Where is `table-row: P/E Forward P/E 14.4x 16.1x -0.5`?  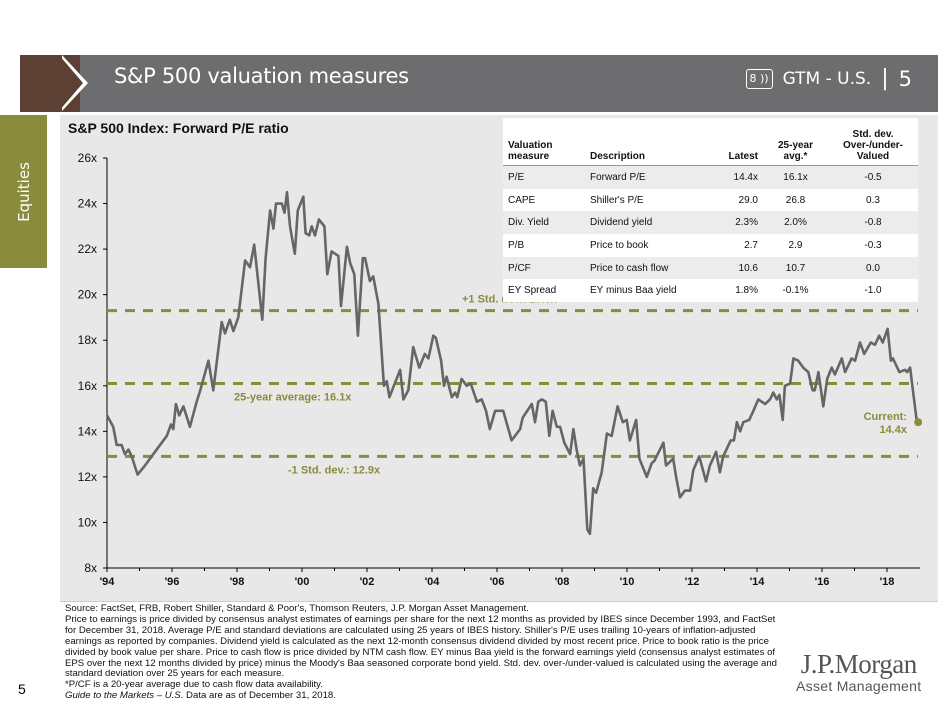
table-row: P/E Forward P/E 14.4x 16.1x -0.5 is located at coordinates (710, 177).